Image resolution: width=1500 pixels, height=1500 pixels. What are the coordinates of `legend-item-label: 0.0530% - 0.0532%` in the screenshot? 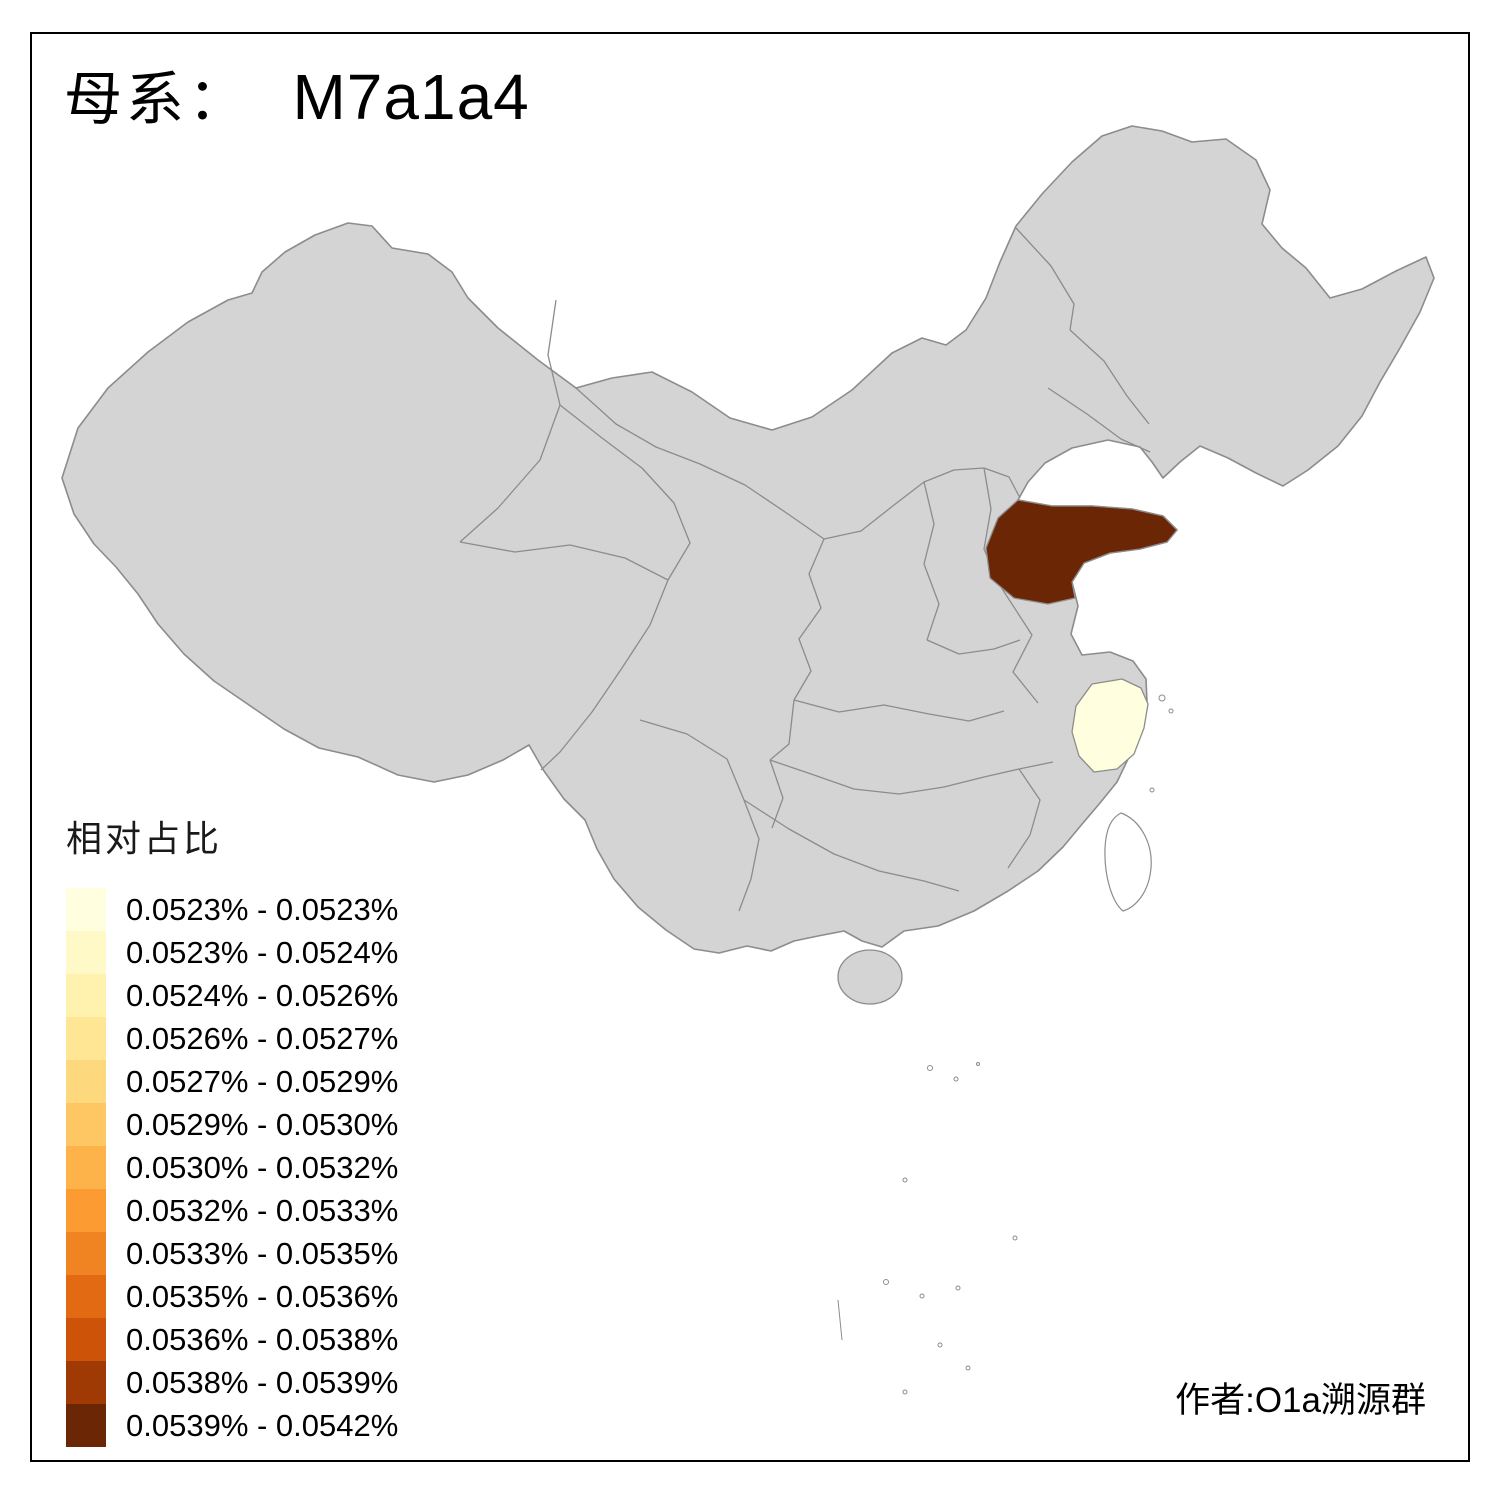 It's located at (262, 1167).